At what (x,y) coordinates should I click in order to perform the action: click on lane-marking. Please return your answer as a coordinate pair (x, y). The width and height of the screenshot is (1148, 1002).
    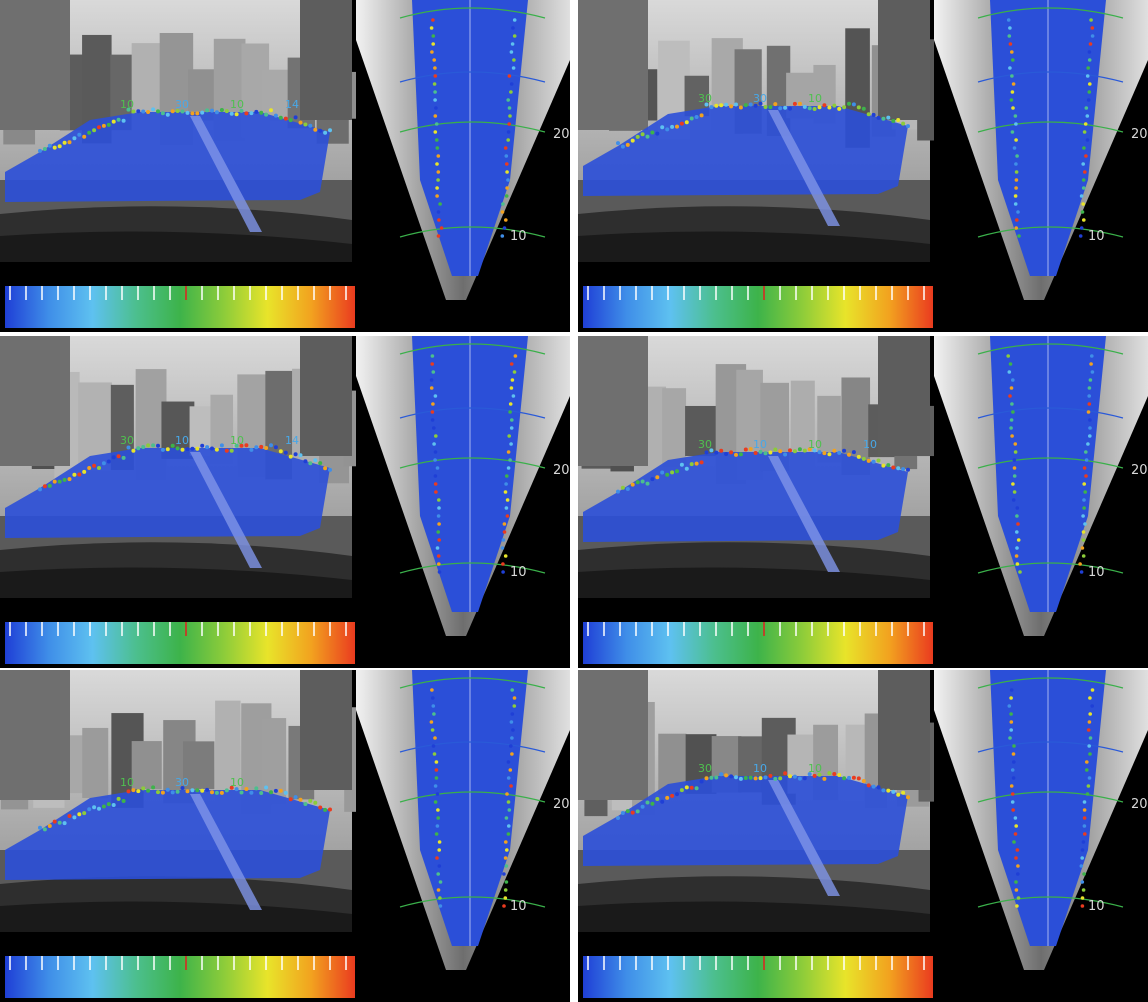
    Looking at the image, I should click on (804, 838).